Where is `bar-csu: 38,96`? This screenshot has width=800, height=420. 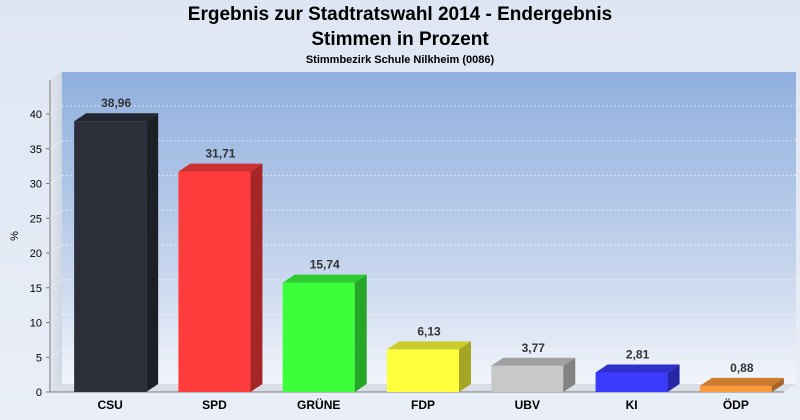 bar-csu: 38,96 is located at coordinates (116, 244).